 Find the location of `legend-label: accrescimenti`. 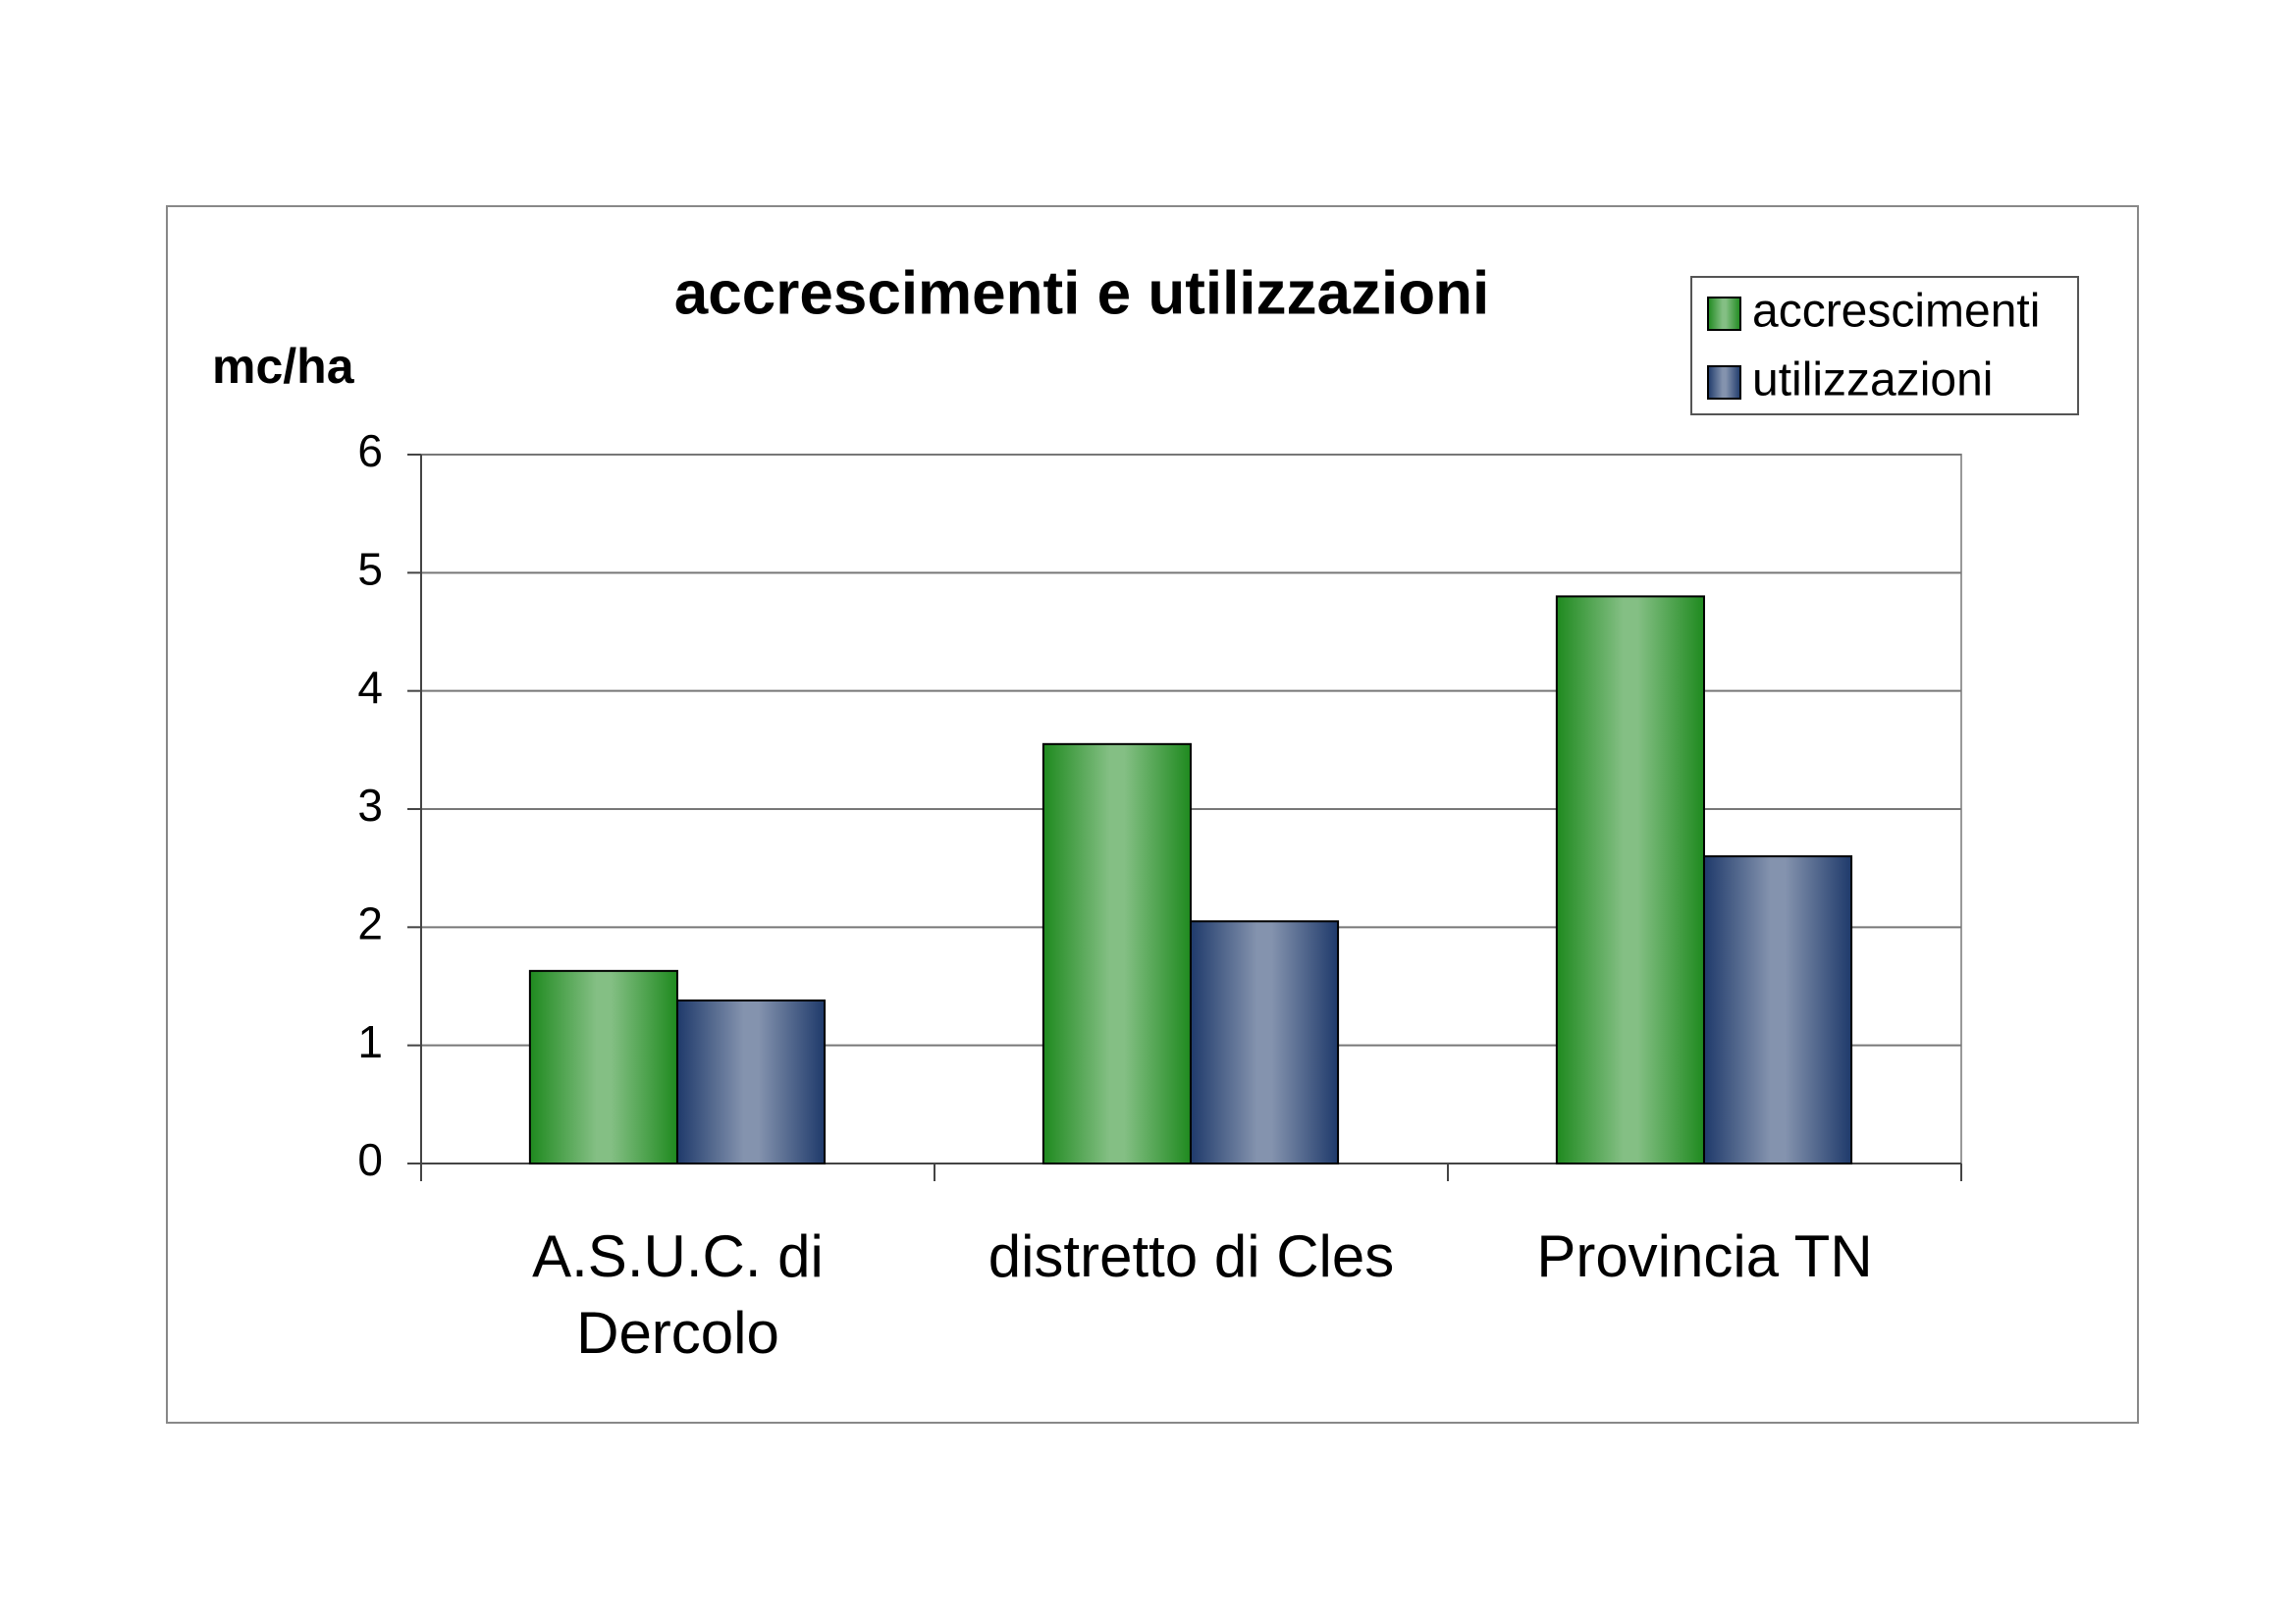

legend-label: accrescimenti is located at coordinates (1896, 312).